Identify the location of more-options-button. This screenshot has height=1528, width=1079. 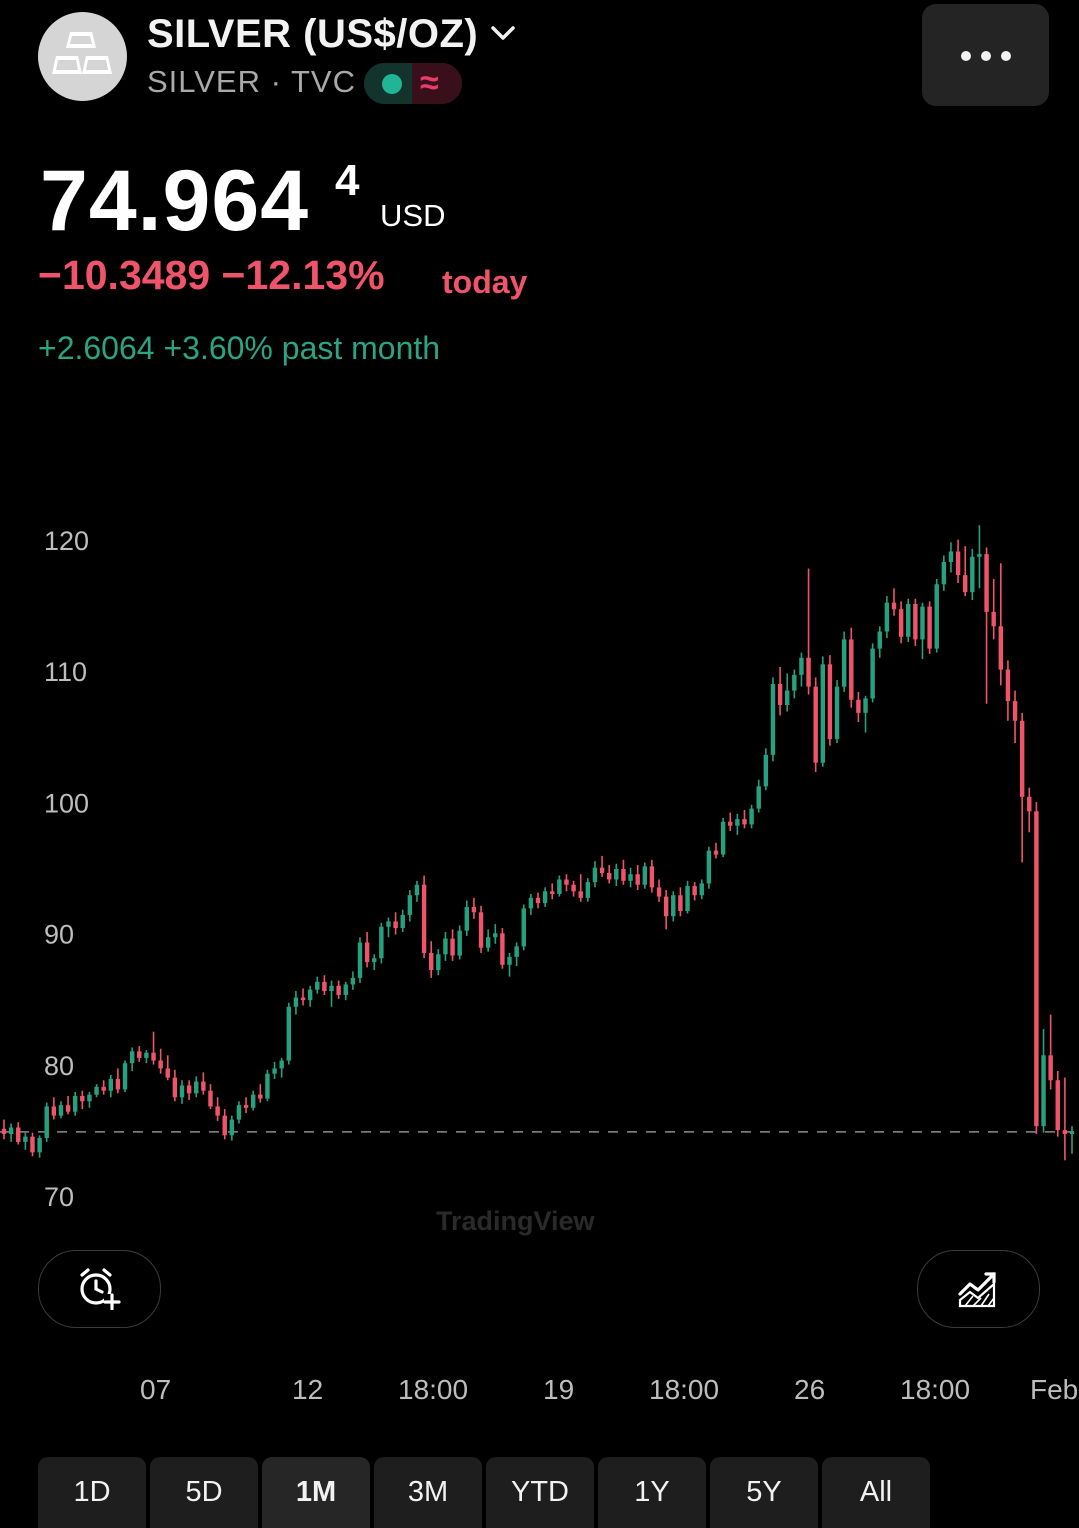
(985, 55).